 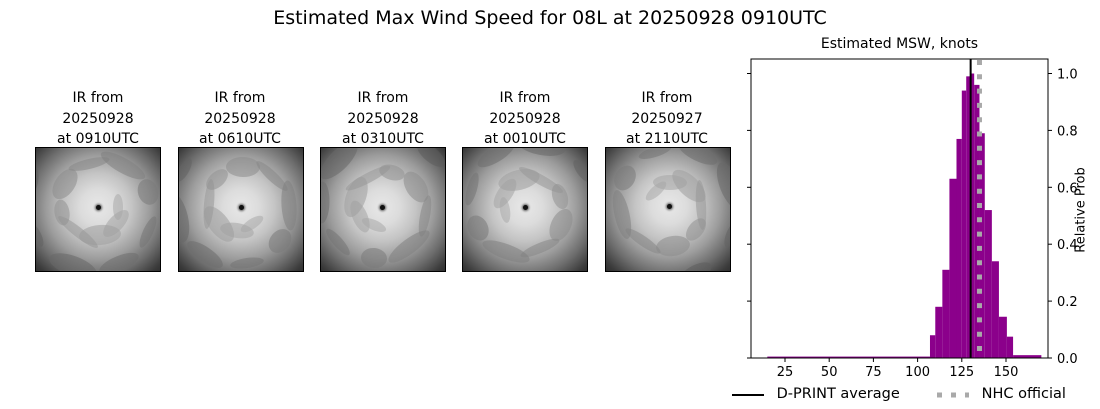 I want to click on x-tick-label: 150, so click(x=1006, y=372).